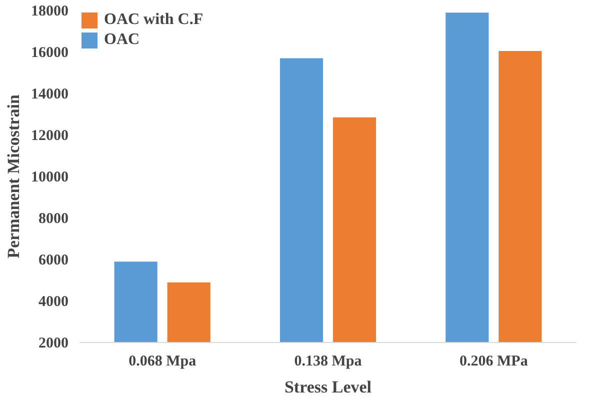 The height and width of the screenshot is (401, 590). I want to click on legend-label: OAC with C.F, so click(154, 20).